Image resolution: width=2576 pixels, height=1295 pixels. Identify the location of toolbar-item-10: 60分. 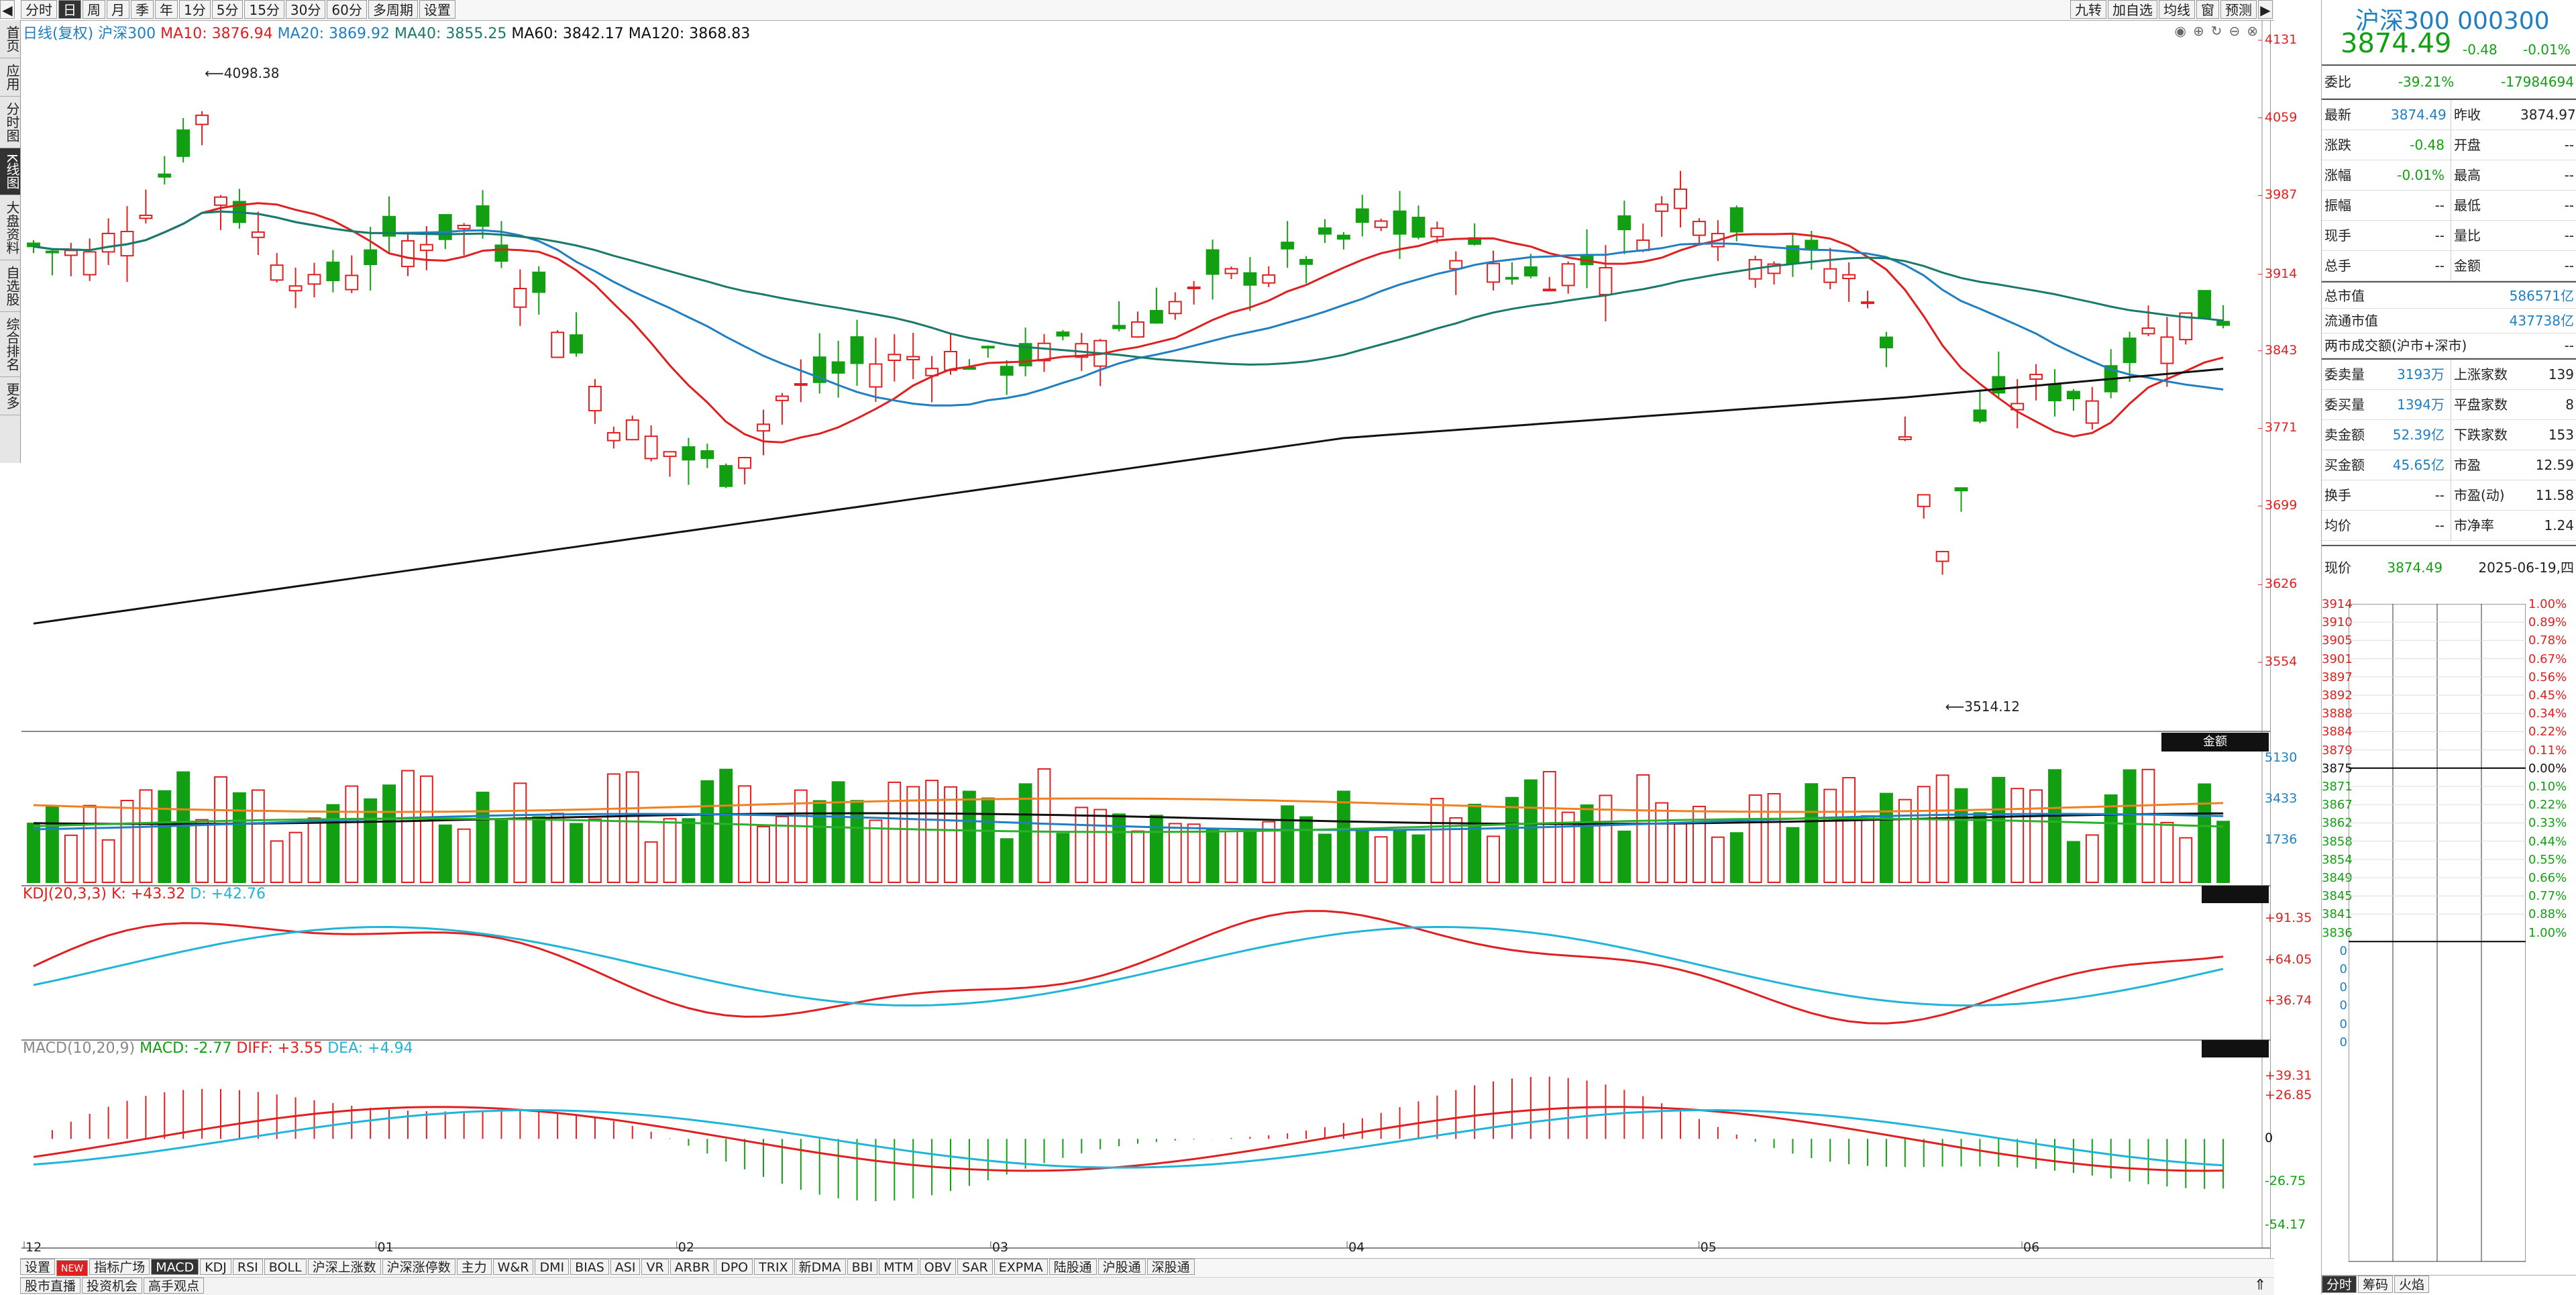
(347, 9).